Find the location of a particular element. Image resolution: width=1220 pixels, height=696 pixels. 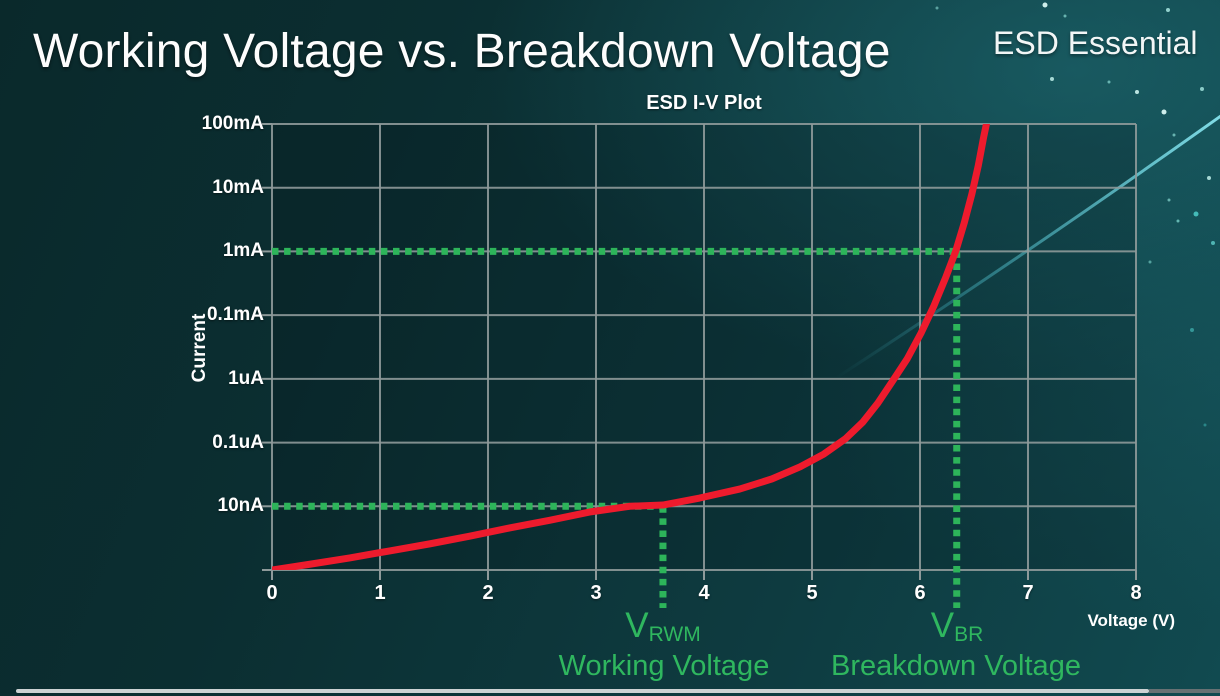

vbr-symbol: V is located at coordinates (942, 625).